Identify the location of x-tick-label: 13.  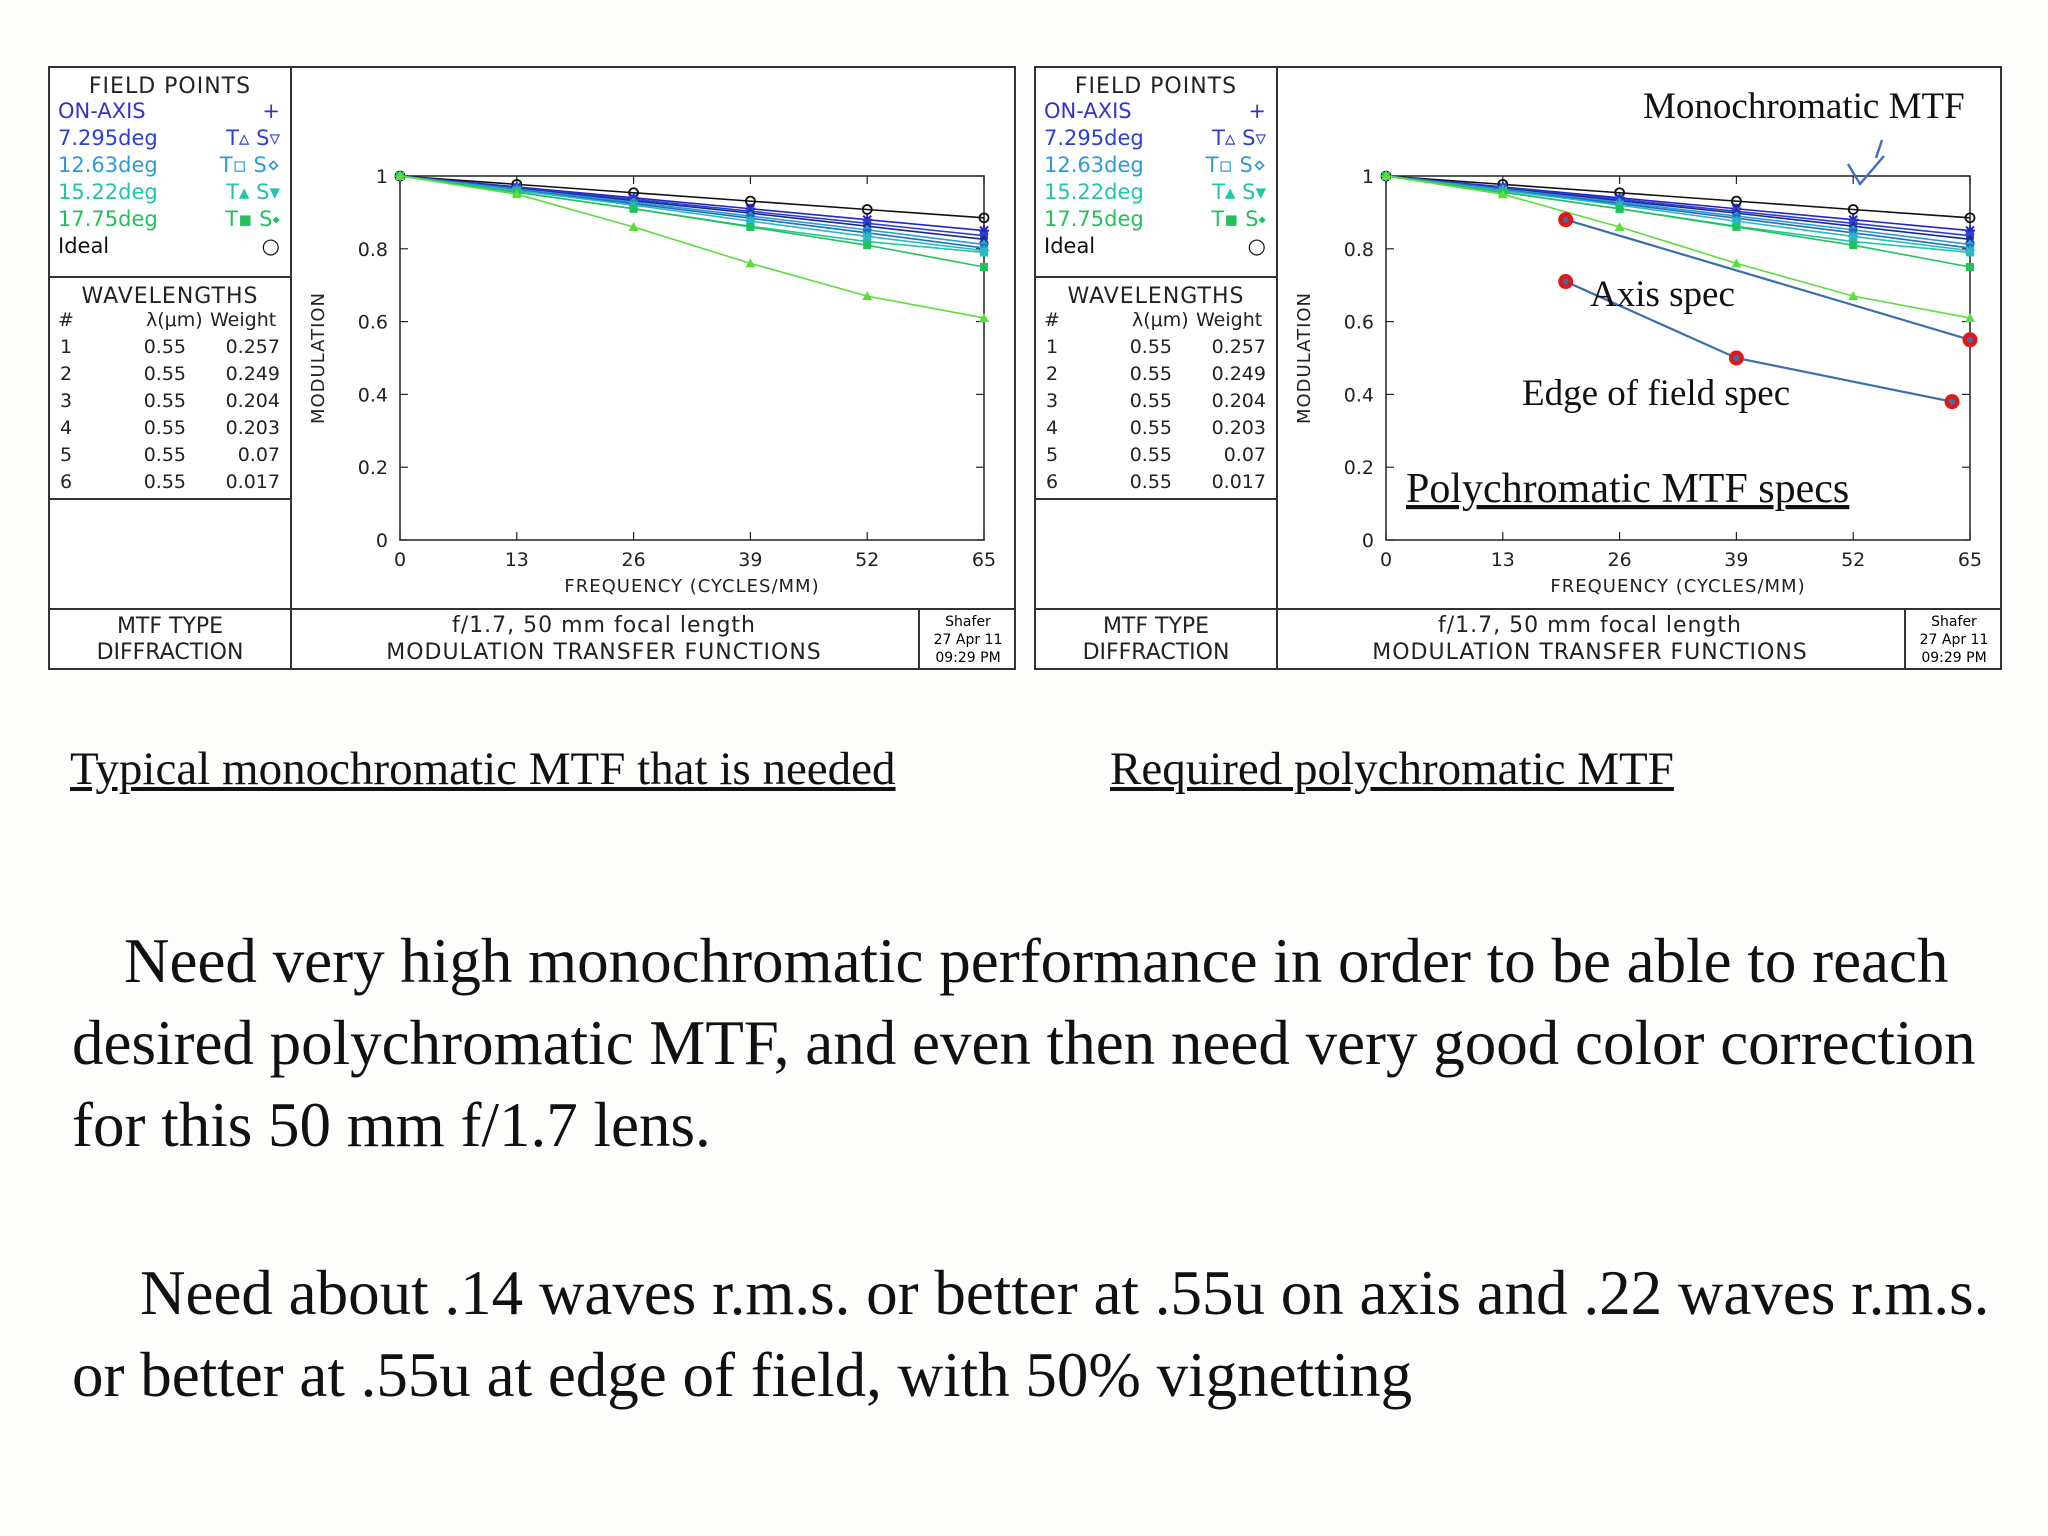
(1503, 560).